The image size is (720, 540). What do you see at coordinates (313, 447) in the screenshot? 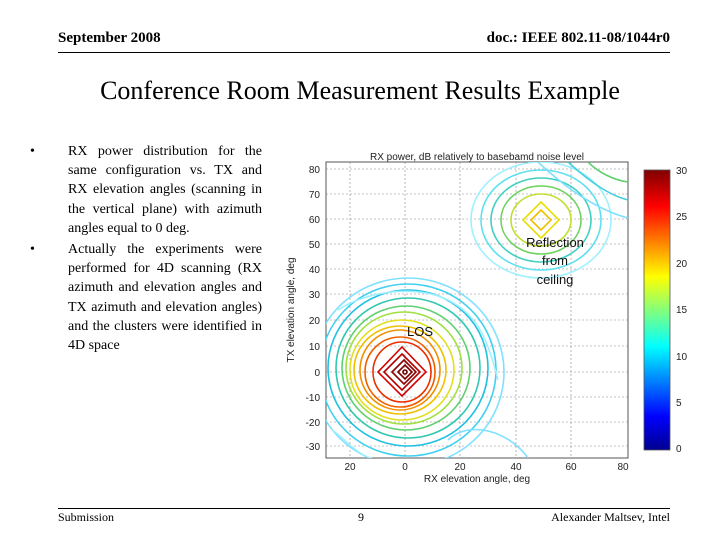
I see `y-tick-label: -30` at bounding box center [313, 447].